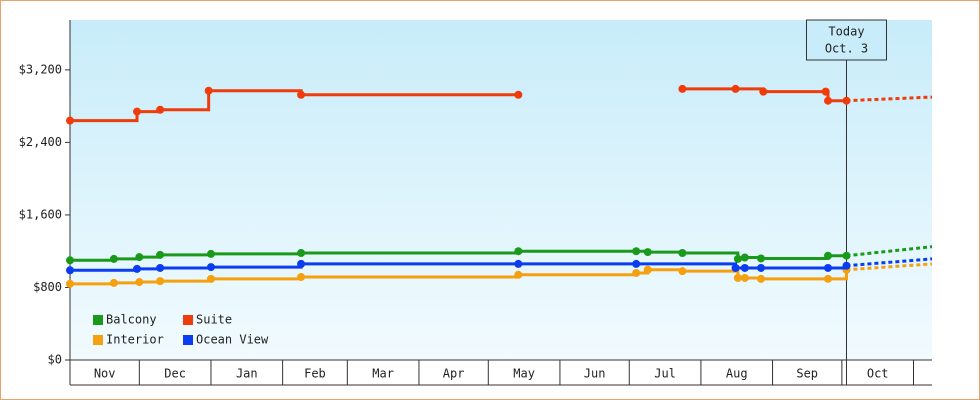 This screenshot has height=400, width=980. I want to click on x-tick-label: Apr, so click(454, 374).